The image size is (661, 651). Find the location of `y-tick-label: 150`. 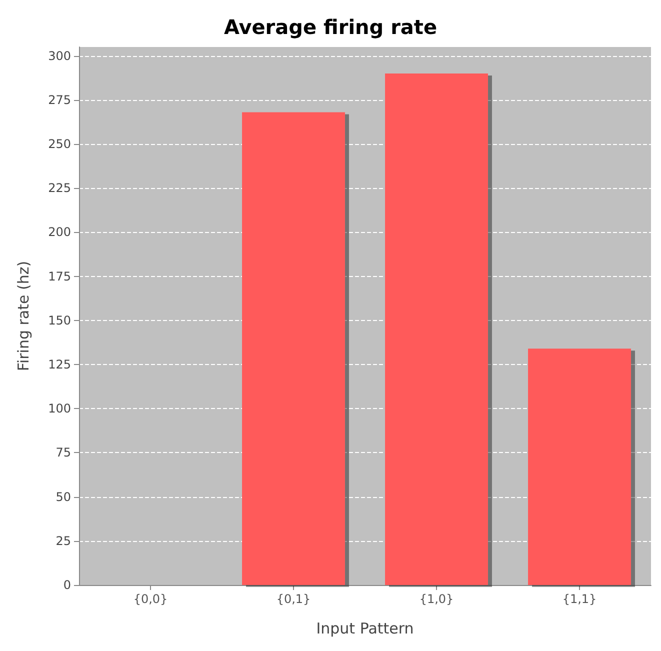

y-tick-label: 150 is located at coordinates (59, 320).